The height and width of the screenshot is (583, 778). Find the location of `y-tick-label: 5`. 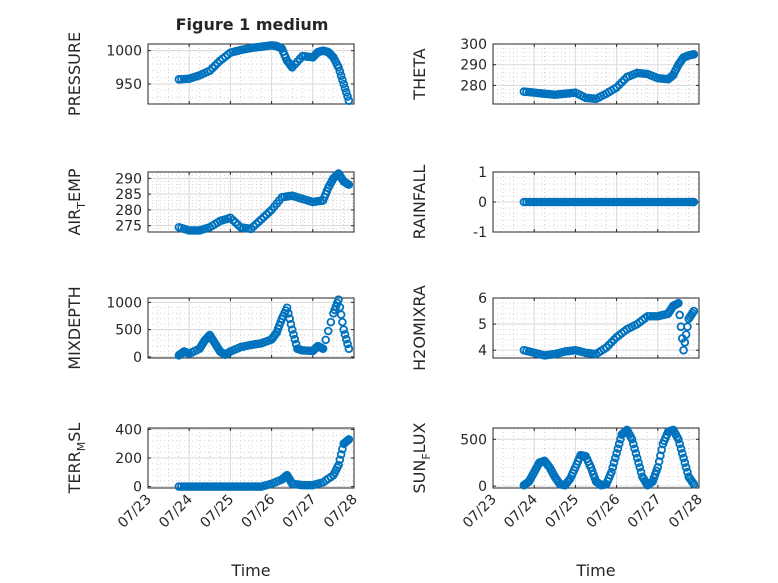

y-tick-label: 5 is located at coordinates (482, 325).